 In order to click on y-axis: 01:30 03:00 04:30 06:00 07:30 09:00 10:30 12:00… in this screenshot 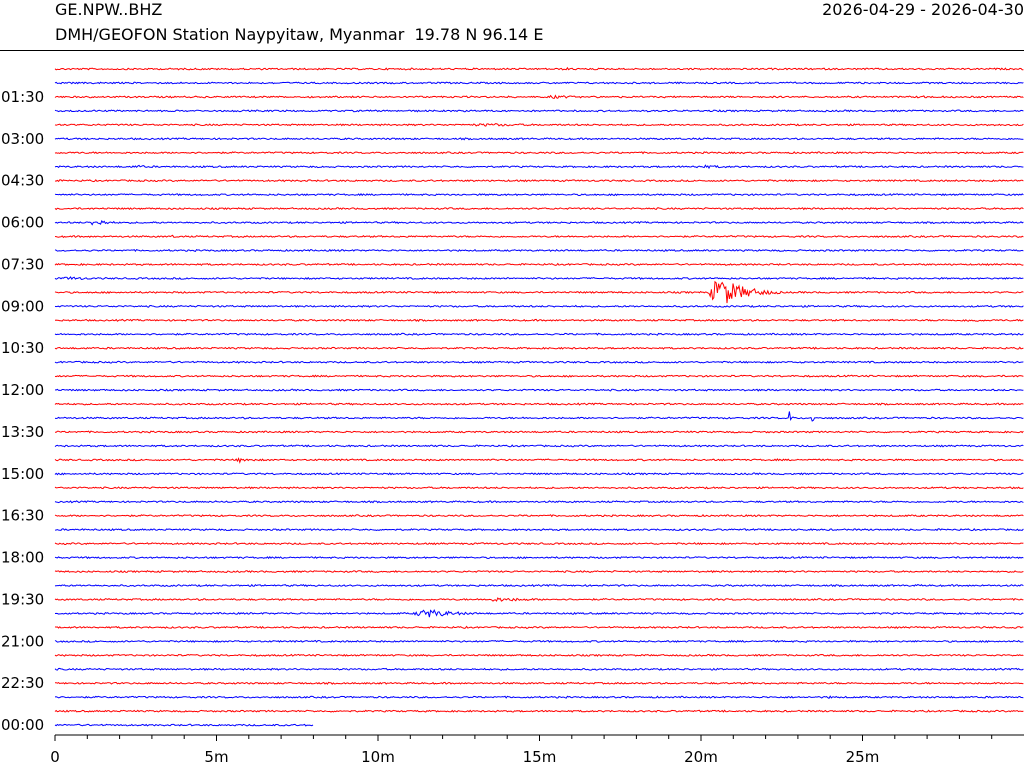, I will do `click(22, 411)`.